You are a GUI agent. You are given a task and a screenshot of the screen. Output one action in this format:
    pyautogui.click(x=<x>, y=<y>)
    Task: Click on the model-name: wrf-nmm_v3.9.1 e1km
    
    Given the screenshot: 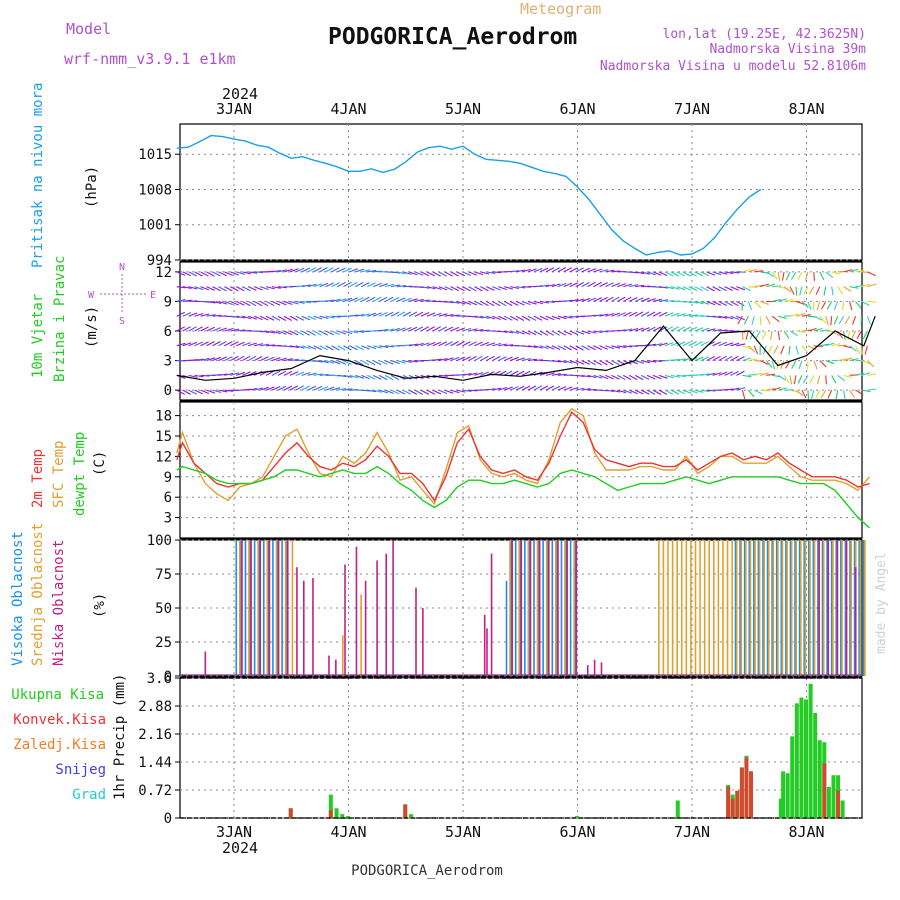 What is the action you would take?
    pyautogui.click(x=150, y=59)
    